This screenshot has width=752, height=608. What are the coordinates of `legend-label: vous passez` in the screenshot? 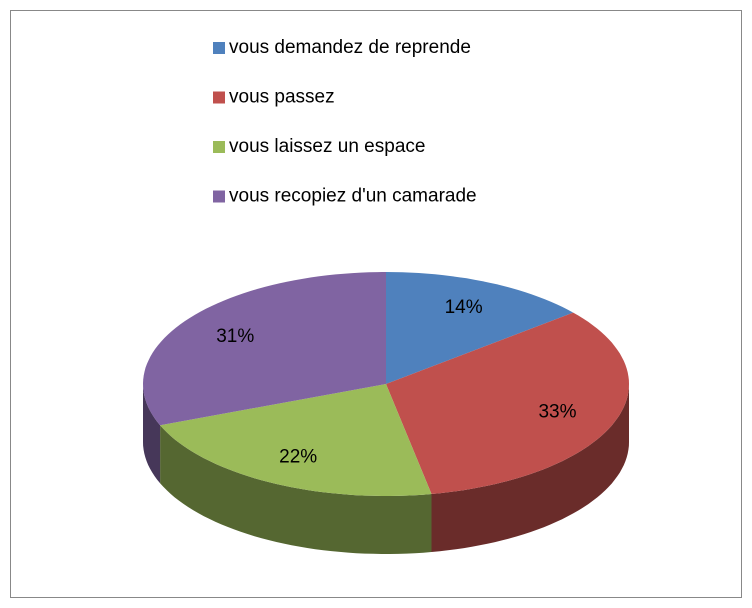 It's located at (282, 97).